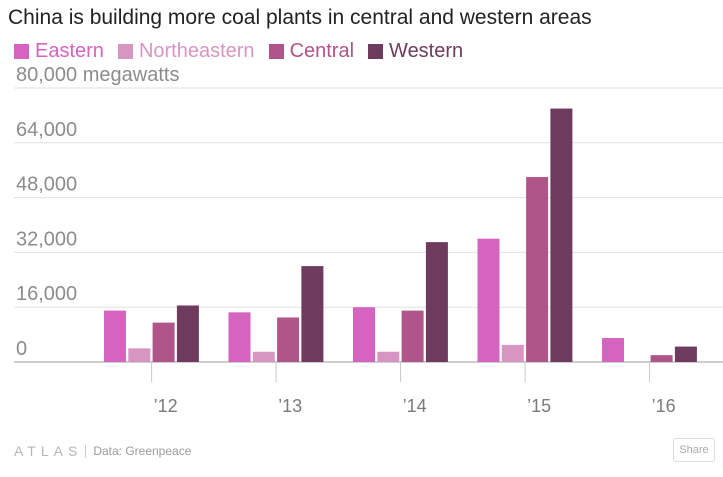 The image size is (723, 477). I want to click on legend-swatch-western, so click(376, 51).